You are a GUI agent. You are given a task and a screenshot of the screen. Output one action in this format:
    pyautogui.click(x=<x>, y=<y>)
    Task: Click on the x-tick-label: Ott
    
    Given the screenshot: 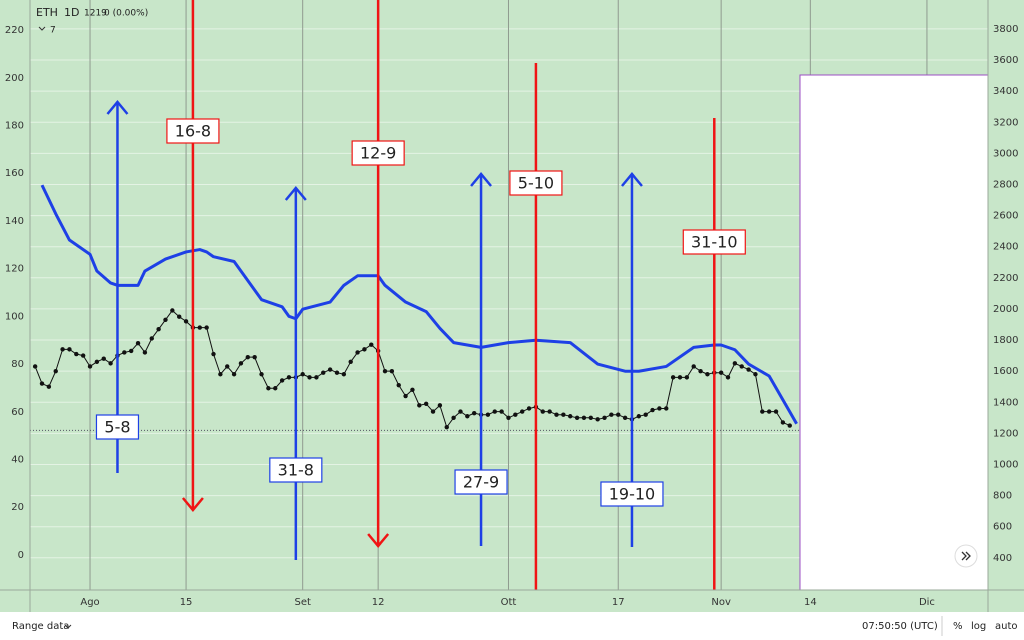 What is the action you would take?
    pyautogui.click(x=509, y=602)
    